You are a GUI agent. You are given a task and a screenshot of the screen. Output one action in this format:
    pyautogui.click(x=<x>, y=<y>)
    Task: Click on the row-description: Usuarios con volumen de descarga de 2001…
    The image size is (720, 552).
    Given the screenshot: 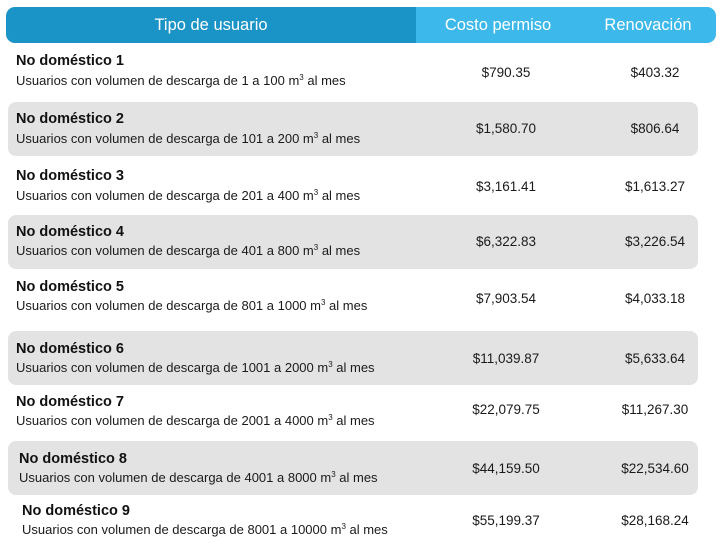 What is the action you would take?
    pyautogui.click(x=195, y=420)
    